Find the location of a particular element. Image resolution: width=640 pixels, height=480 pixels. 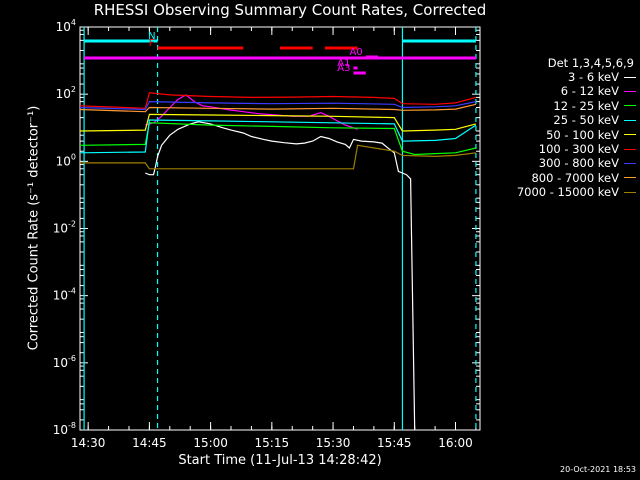

legend-label: 12 - 25 keV is located at coordinates (586, 105).